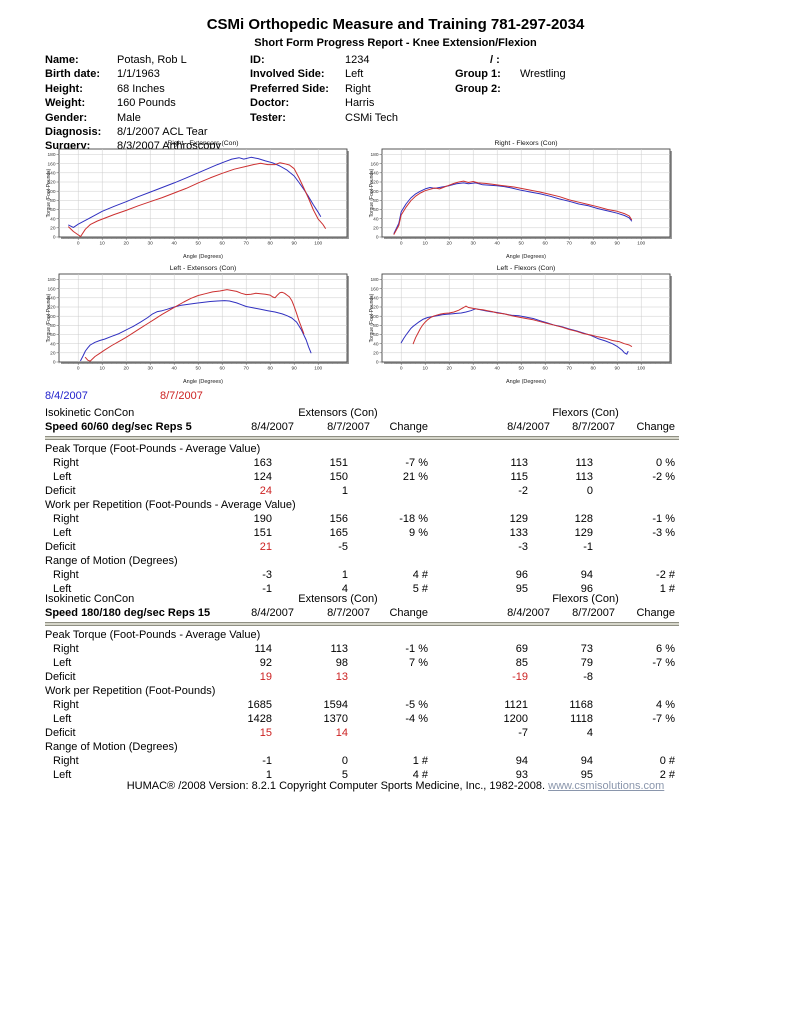 This screenshot has height=1024, width=791. Describe the element at coordinates (338, 533) in the screenshot. I see `value-cell: 165` at that location.